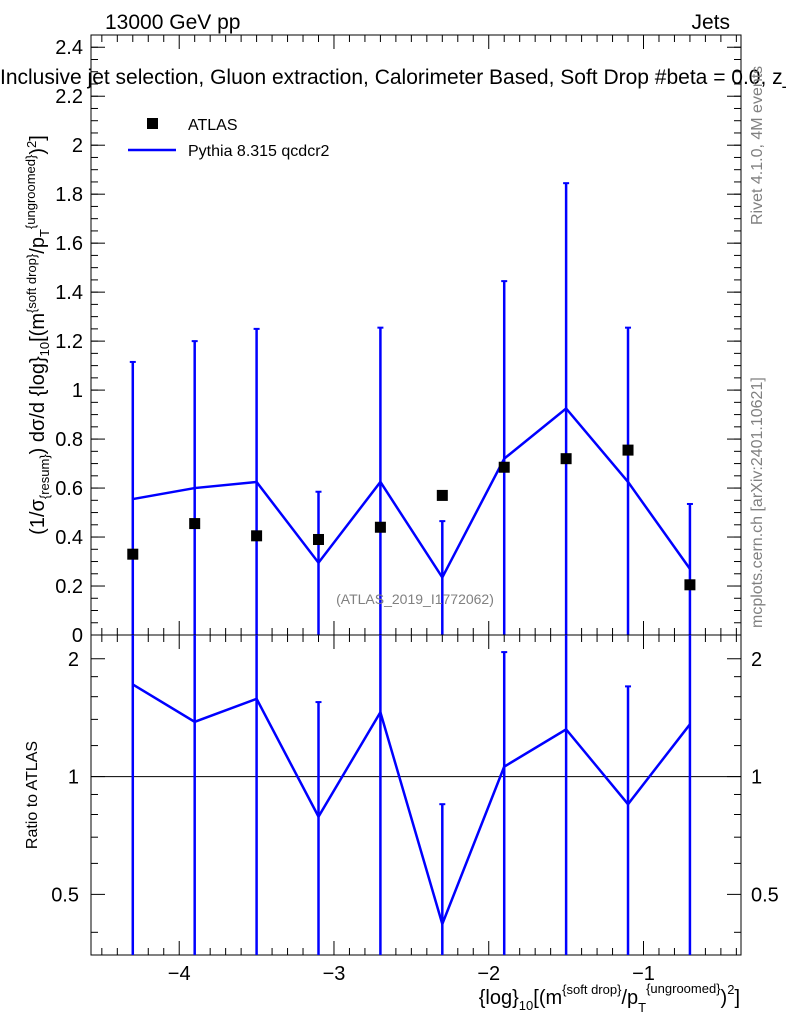  What do you see at coordinates (643, 974) in the screenshot?
I see `xtick-label: −1` at bounding box center [643, 974].